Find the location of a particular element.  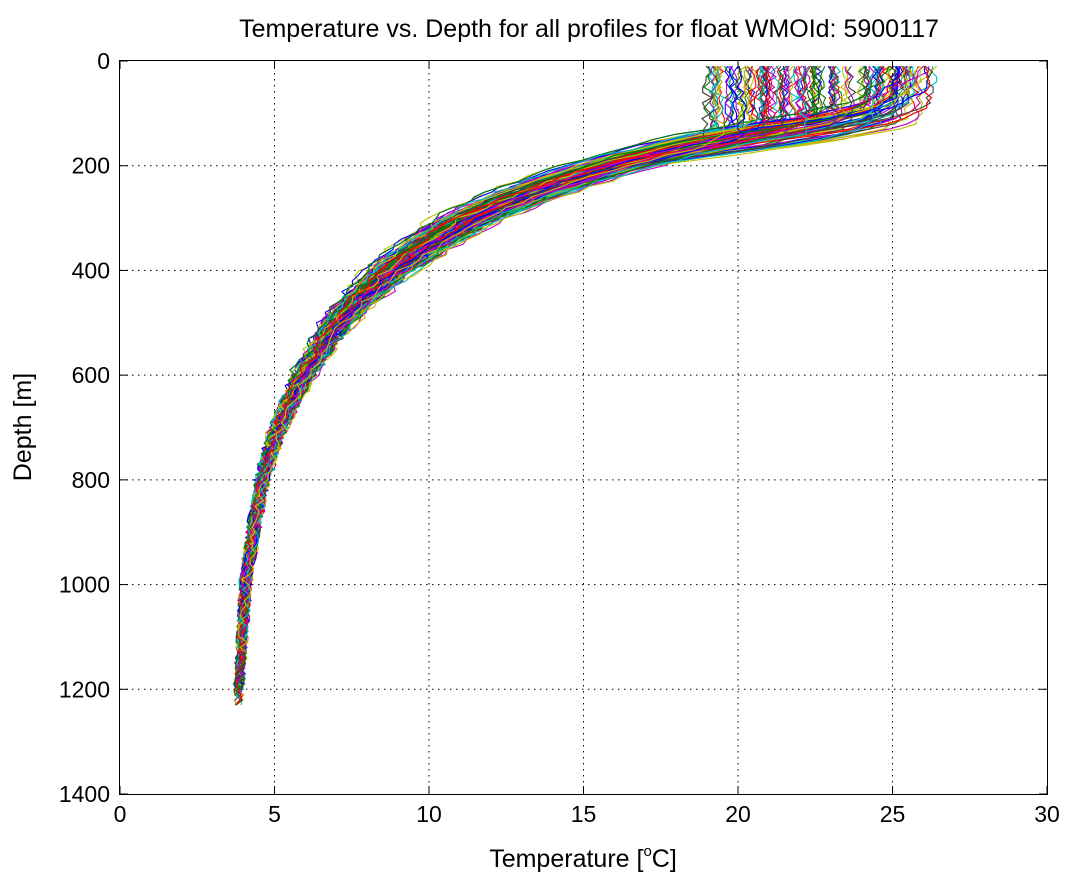

y-axis-label: Depth [m] is located at coordinates (23, 427).